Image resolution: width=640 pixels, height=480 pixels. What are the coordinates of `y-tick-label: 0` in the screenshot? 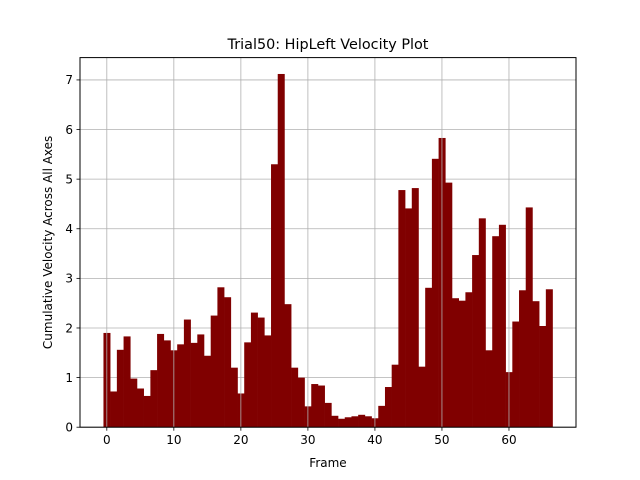 It's located at (69, 428).